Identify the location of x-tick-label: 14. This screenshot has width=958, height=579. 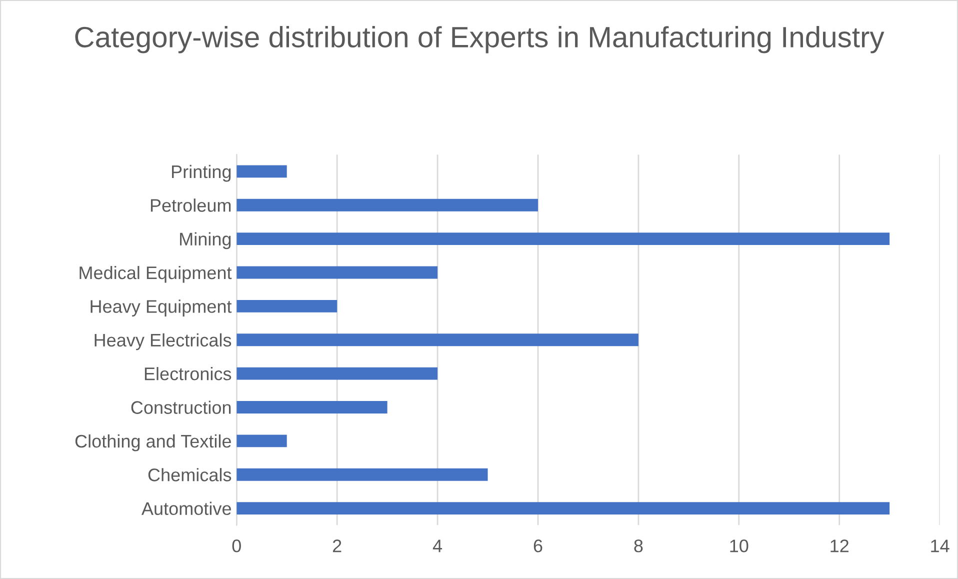
(940, 546).